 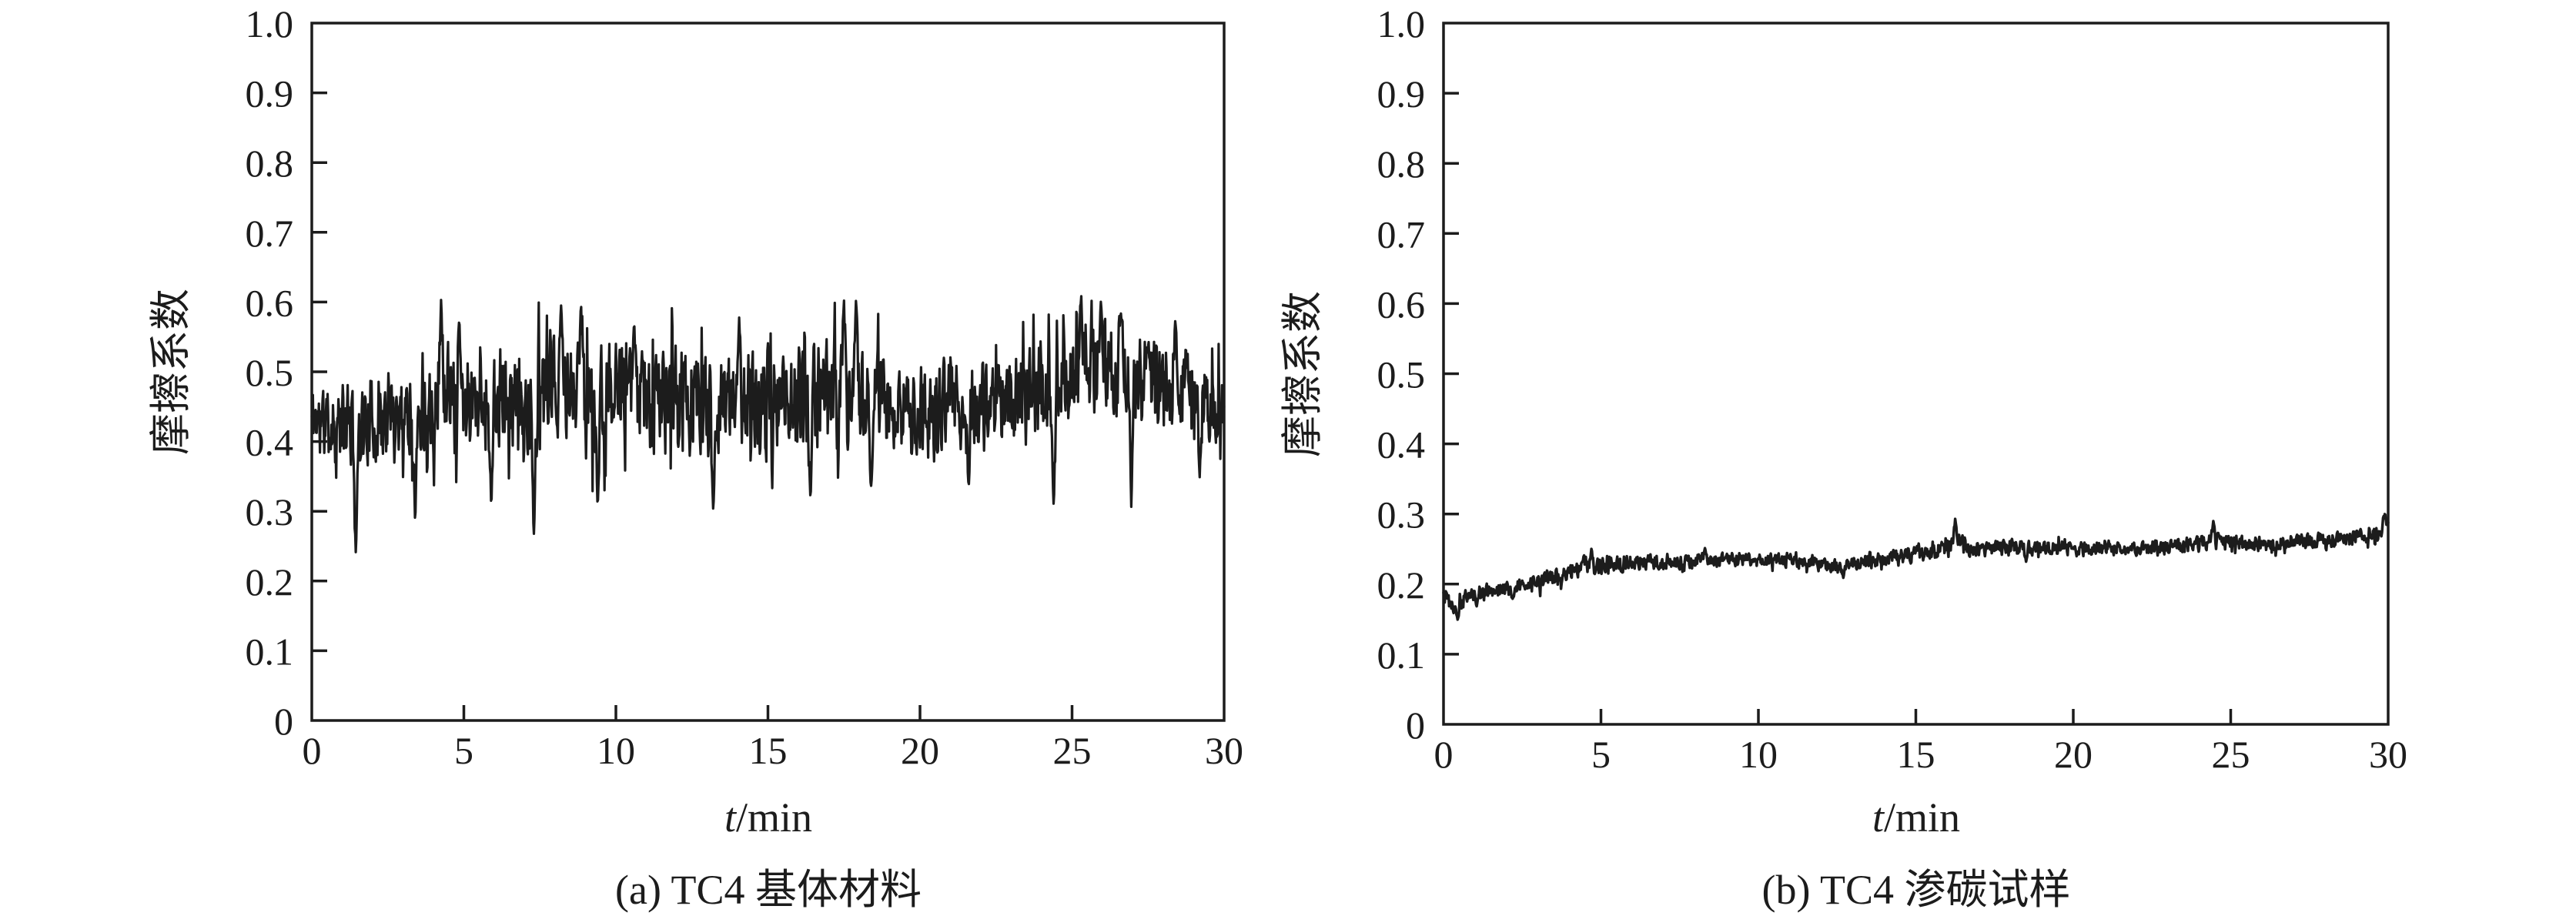 What do you see at coordinates (1759, 754) in the screenshot?
I see `chart-b-x-tick-label: 10` at bounding box center [1759, 754].